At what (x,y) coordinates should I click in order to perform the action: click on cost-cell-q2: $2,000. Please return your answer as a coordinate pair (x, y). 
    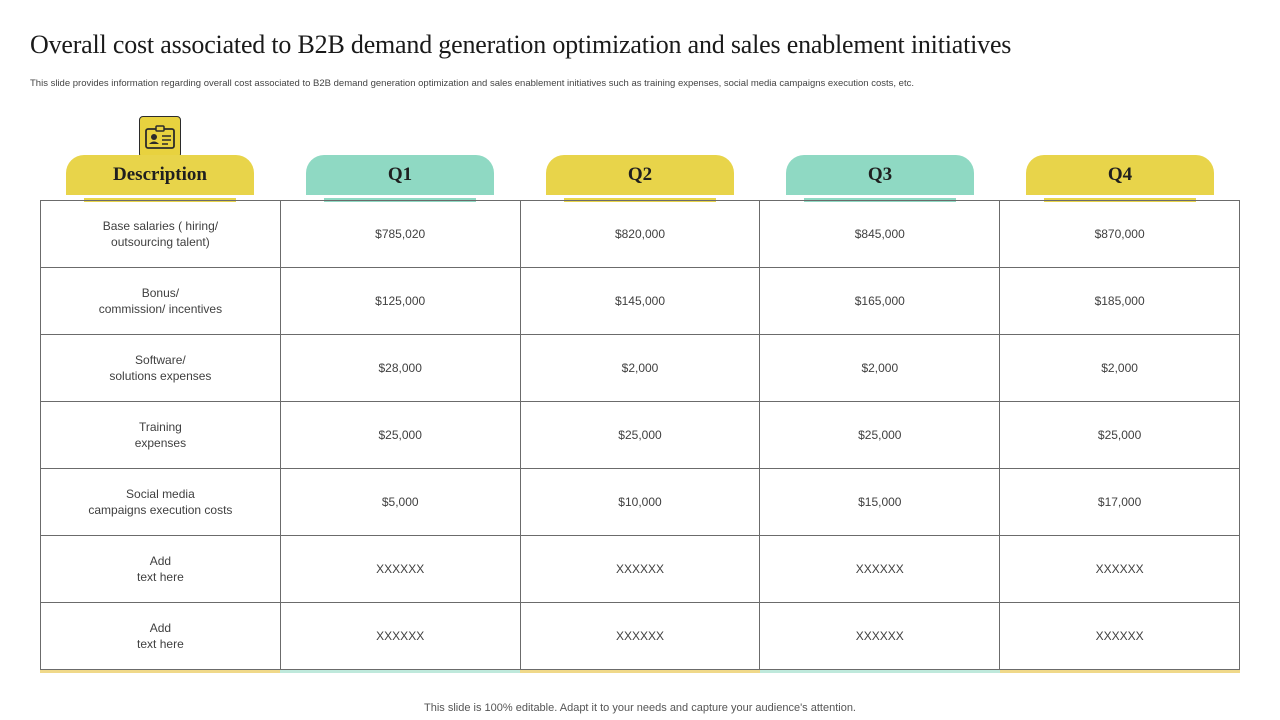
    Looking at the image, I should click on (640, 368).